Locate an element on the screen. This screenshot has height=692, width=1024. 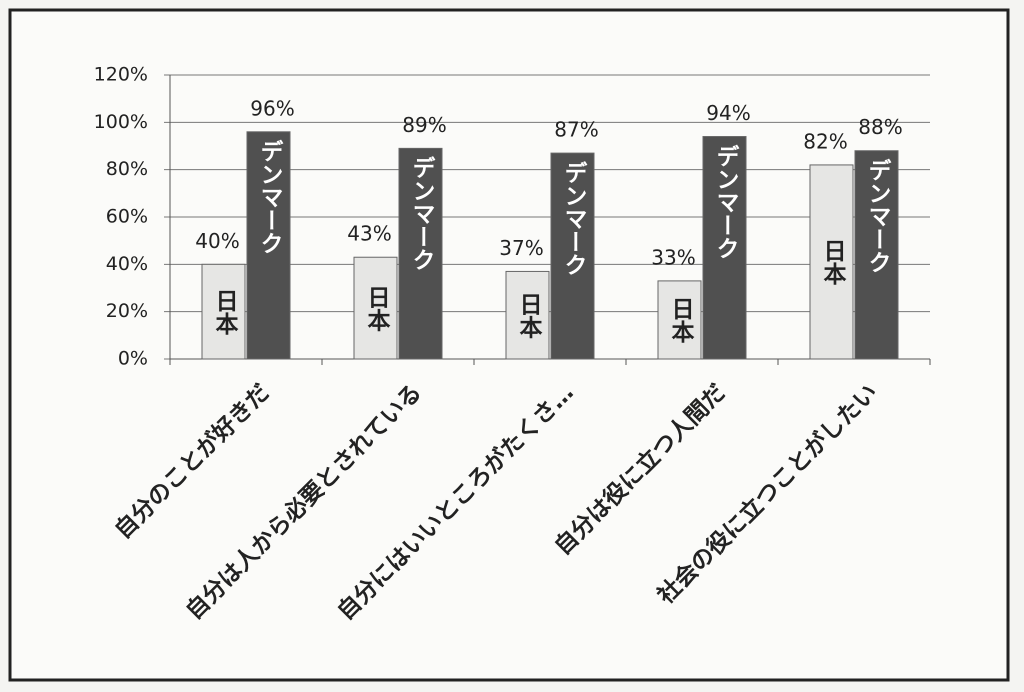
y-tick-label: 80% is located at coordinates (127, 169).